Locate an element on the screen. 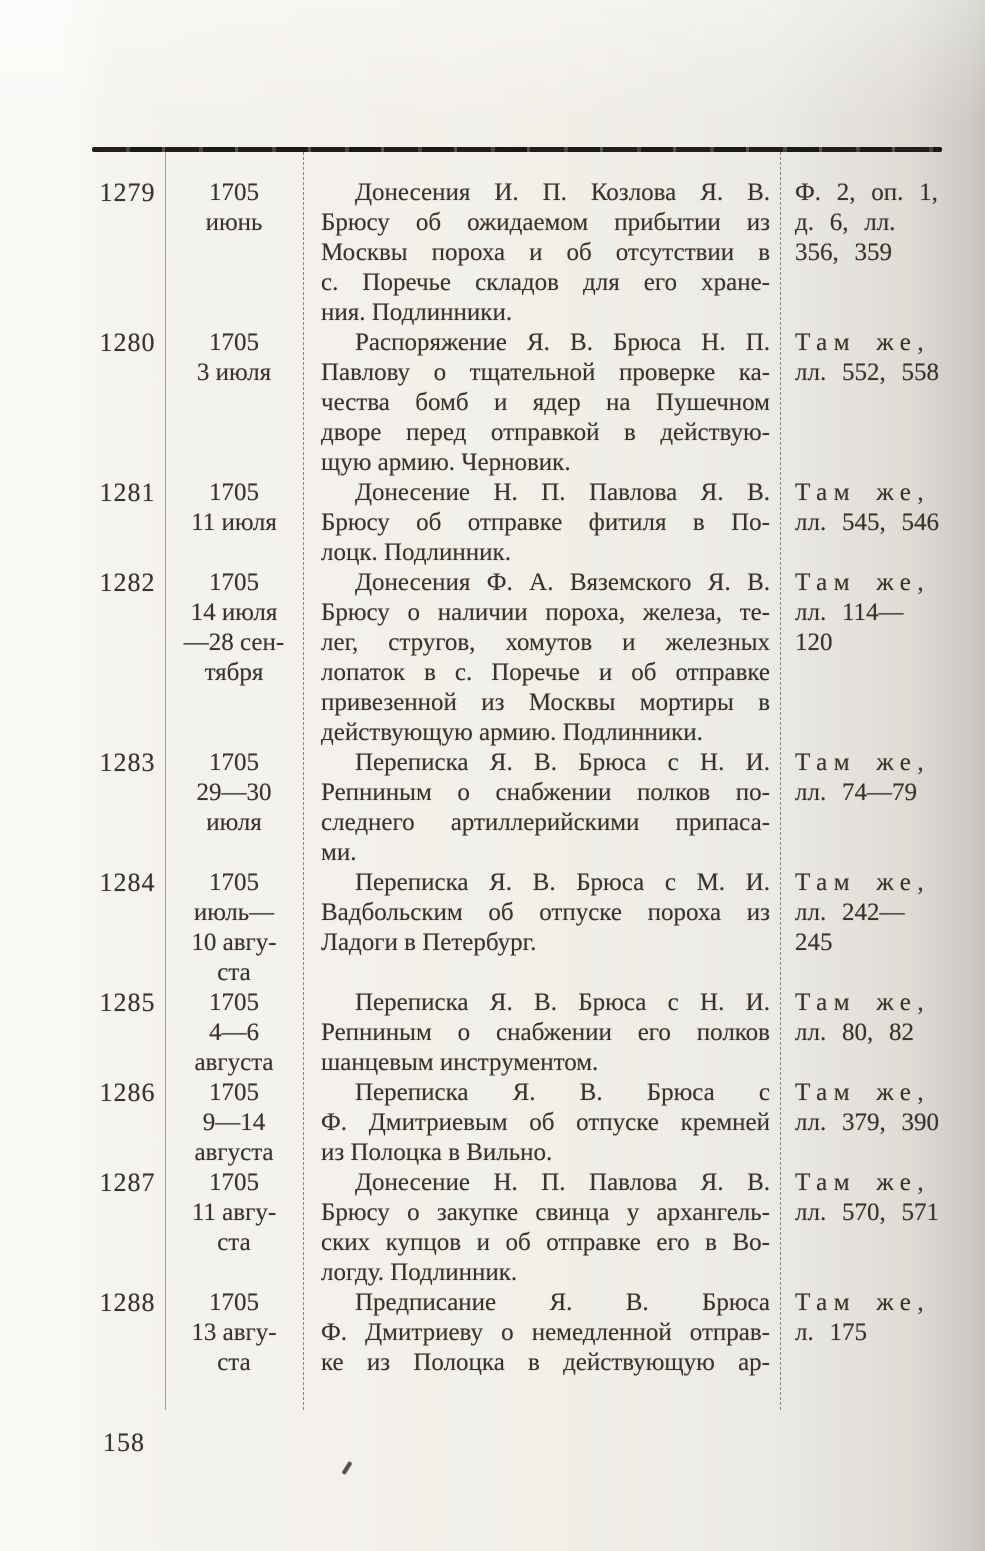  entry-number: 1280 is located at coordinates (127, 342).